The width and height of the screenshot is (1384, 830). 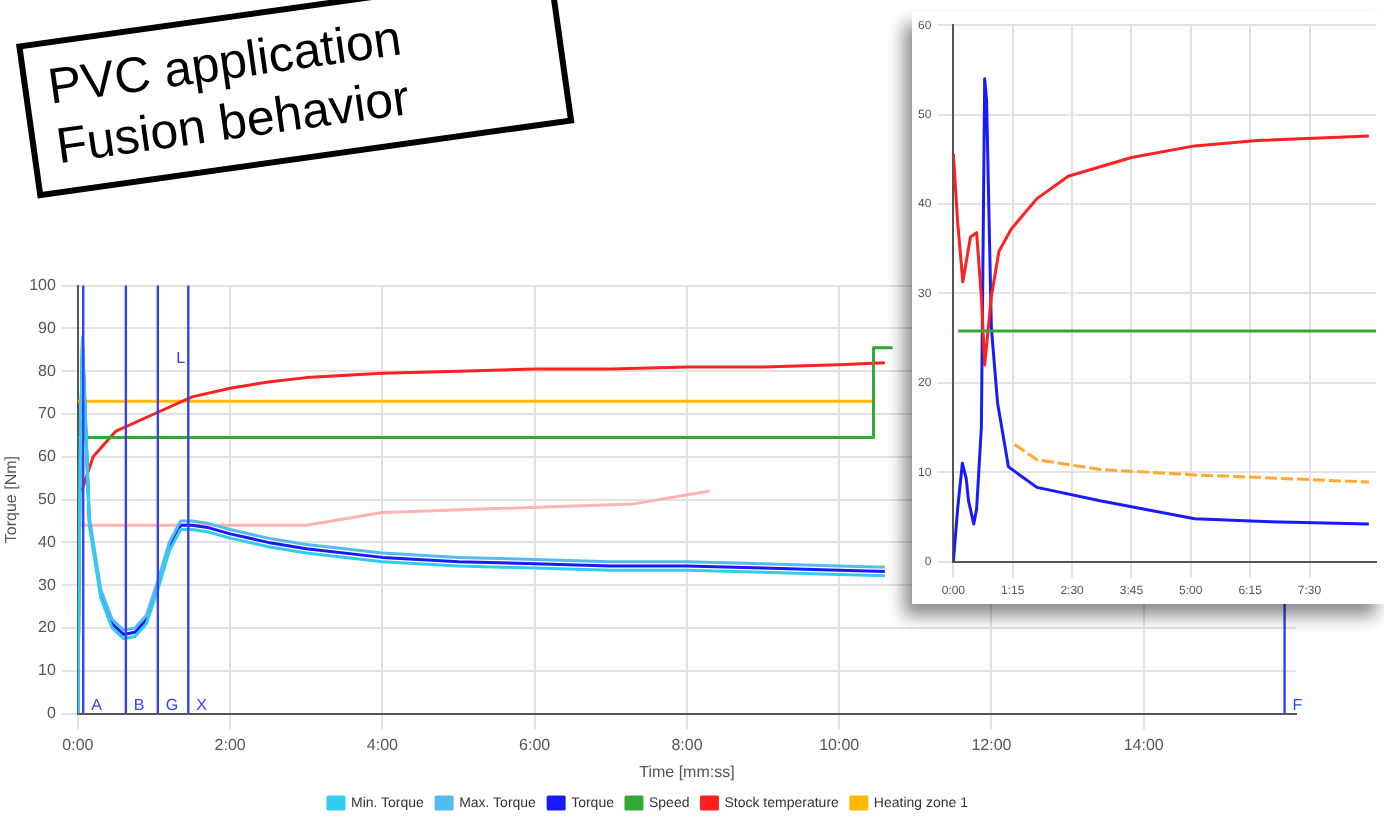 I want to click on y-tick-label: 10, so click(x=47, y=670).